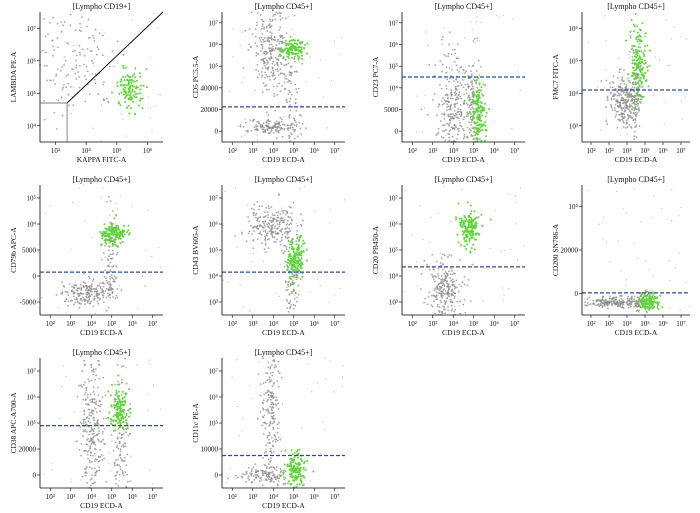 The image size is (700, 513). What do you see at coordinates (232, 151) in the screenshot?
I see `x-tick-label: 10²` at bounding box center [232, 151].